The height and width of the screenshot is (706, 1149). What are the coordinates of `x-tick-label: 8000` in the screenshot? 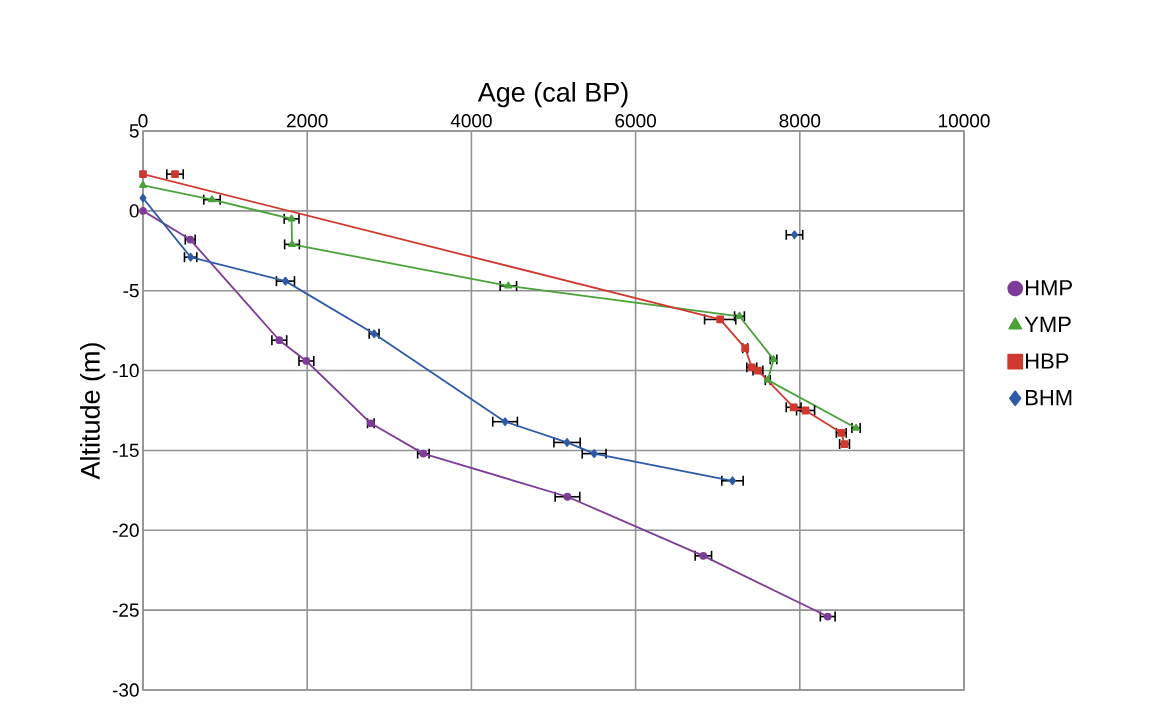 It's located at (800, 121).